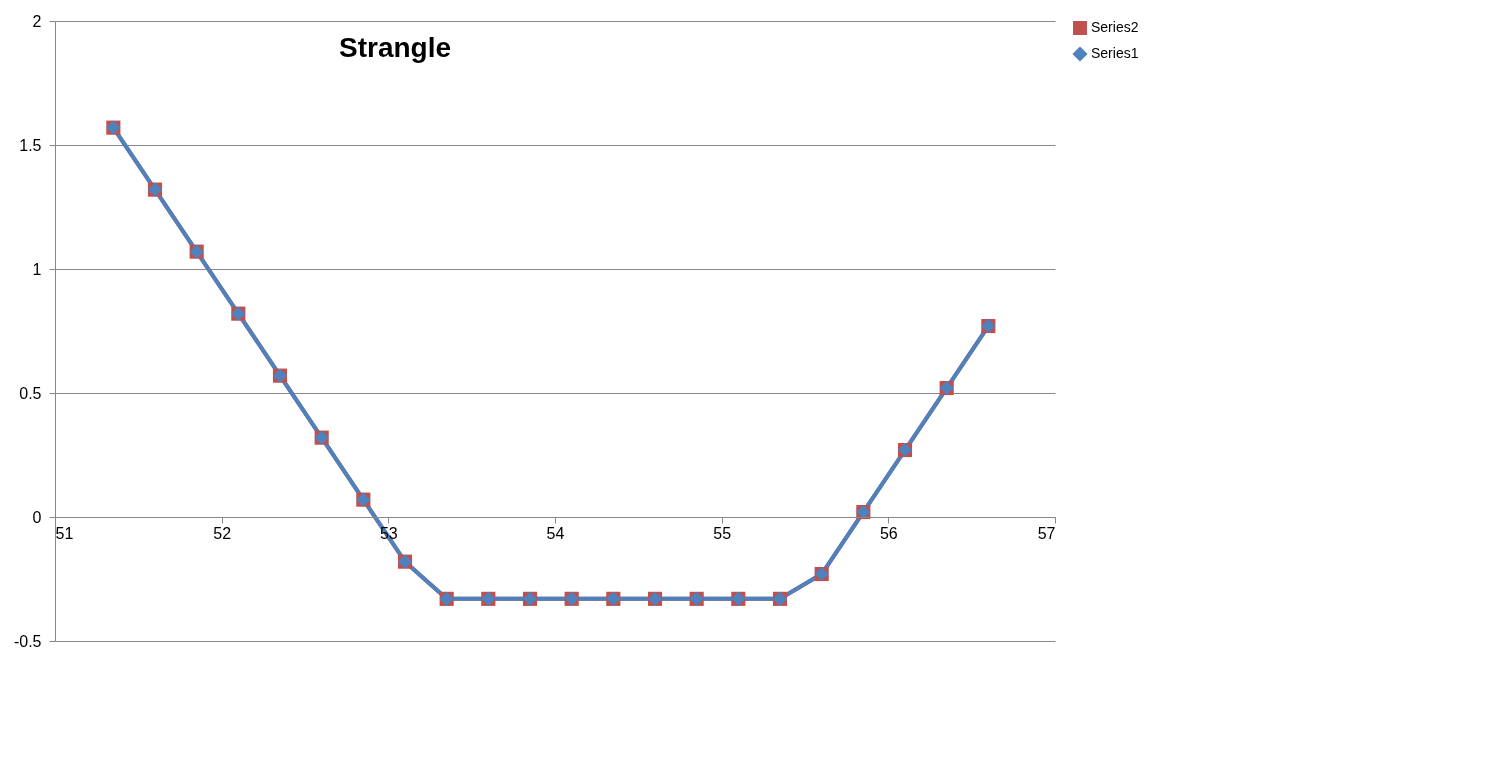 The height and width of the screenshot is (784, 1497). I want to click on legend-label: Series2, so click(1115, 27).